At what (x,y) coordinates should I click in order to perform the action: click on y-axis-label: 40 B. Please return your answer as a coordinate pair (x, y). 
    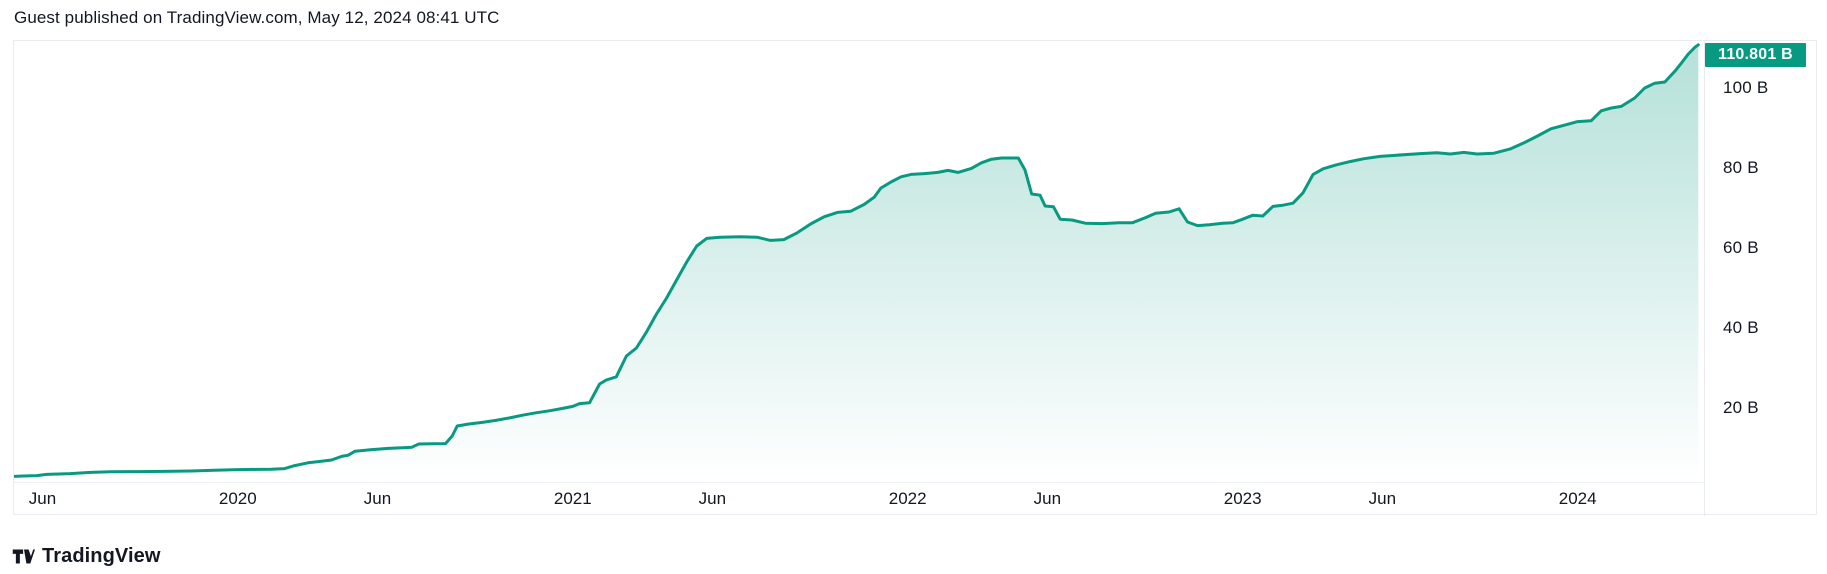
    Looking at the image, I should click on (1741, 327).